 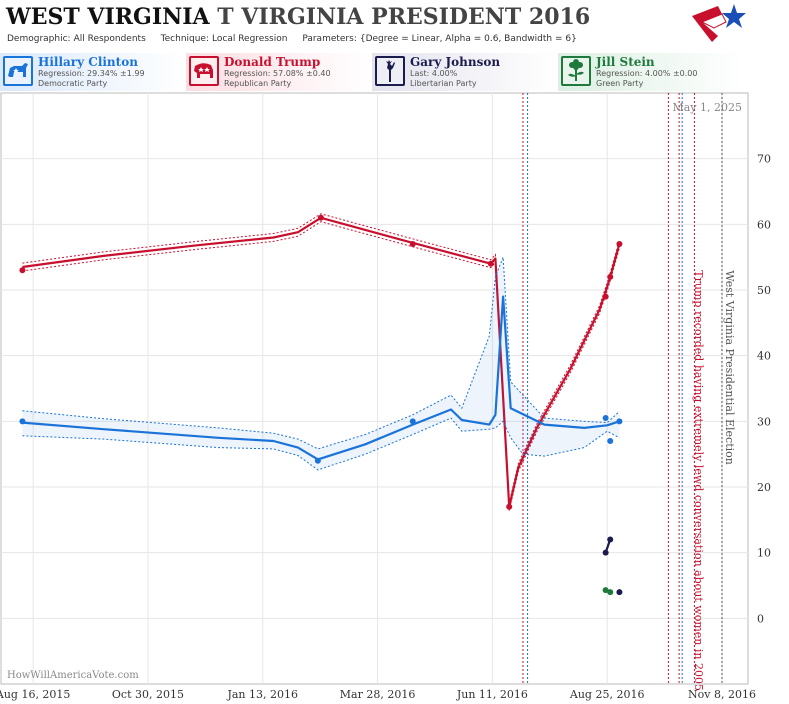 What do you see at coordinates (607, 694) in the screenshot?
I see `x-tick-label: Aug 25, 2016` at bounding box center [607, 694].